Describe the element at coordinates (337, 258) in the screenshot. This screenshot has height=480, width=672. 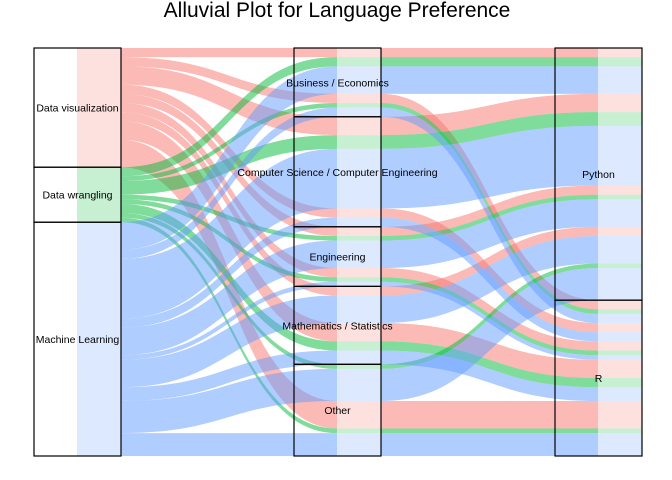
I see `stratum-label: Engineering` at that location.